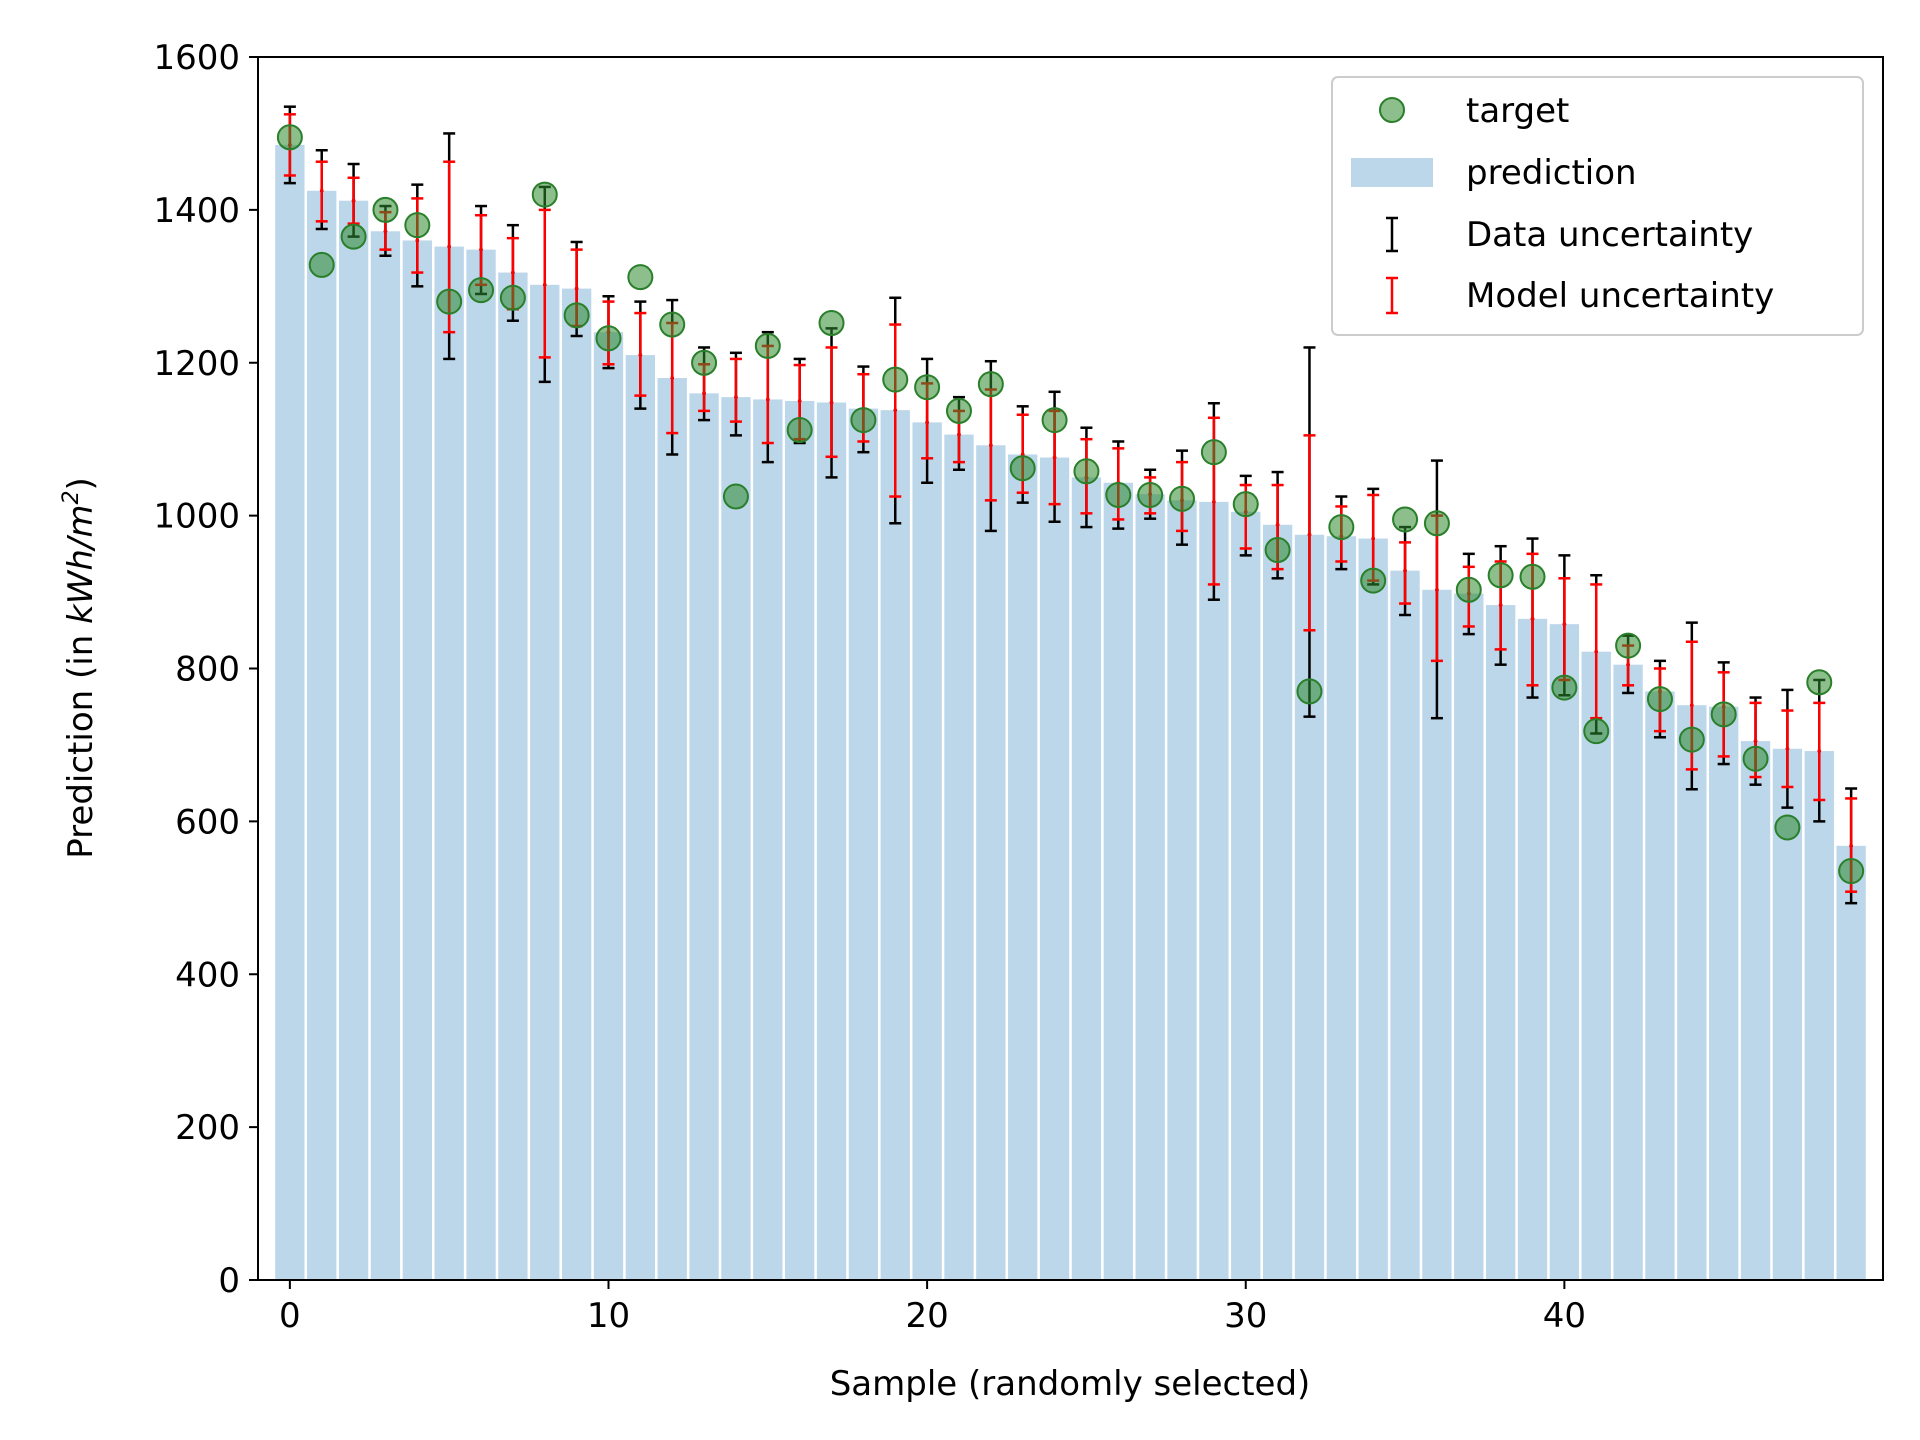  I want to click on y-axis-label-unit: kWh/m, so click(81, 564).